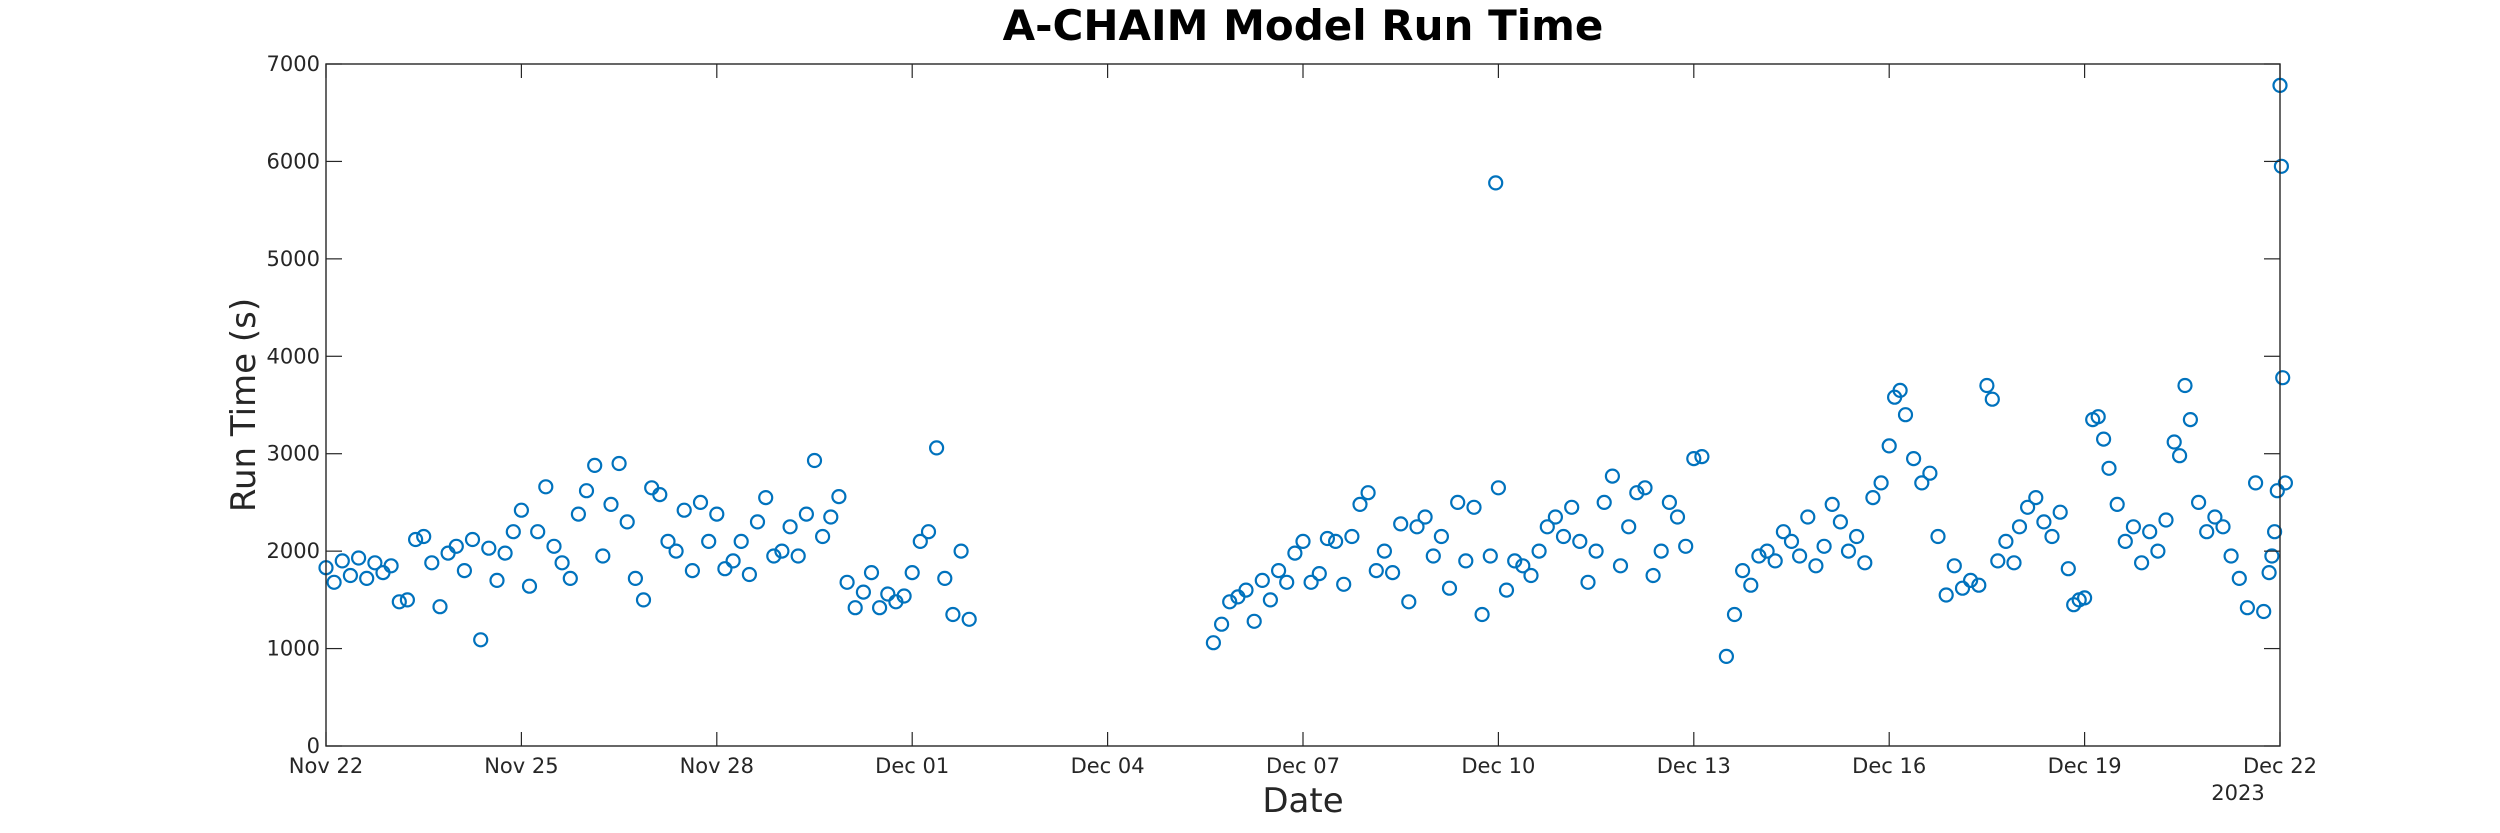  What do you see at coordinates (293, 259) in the screenshot?
I see `y-tick-label: 5000` at bounding box center [293, 259].